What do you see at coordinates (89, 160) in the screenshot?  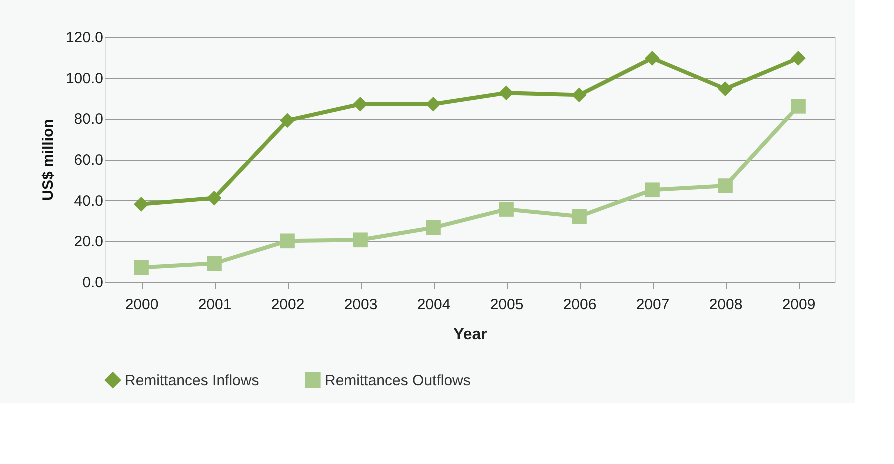 I see `y-tick-label: 60.0` at bounding box center [89, 160].